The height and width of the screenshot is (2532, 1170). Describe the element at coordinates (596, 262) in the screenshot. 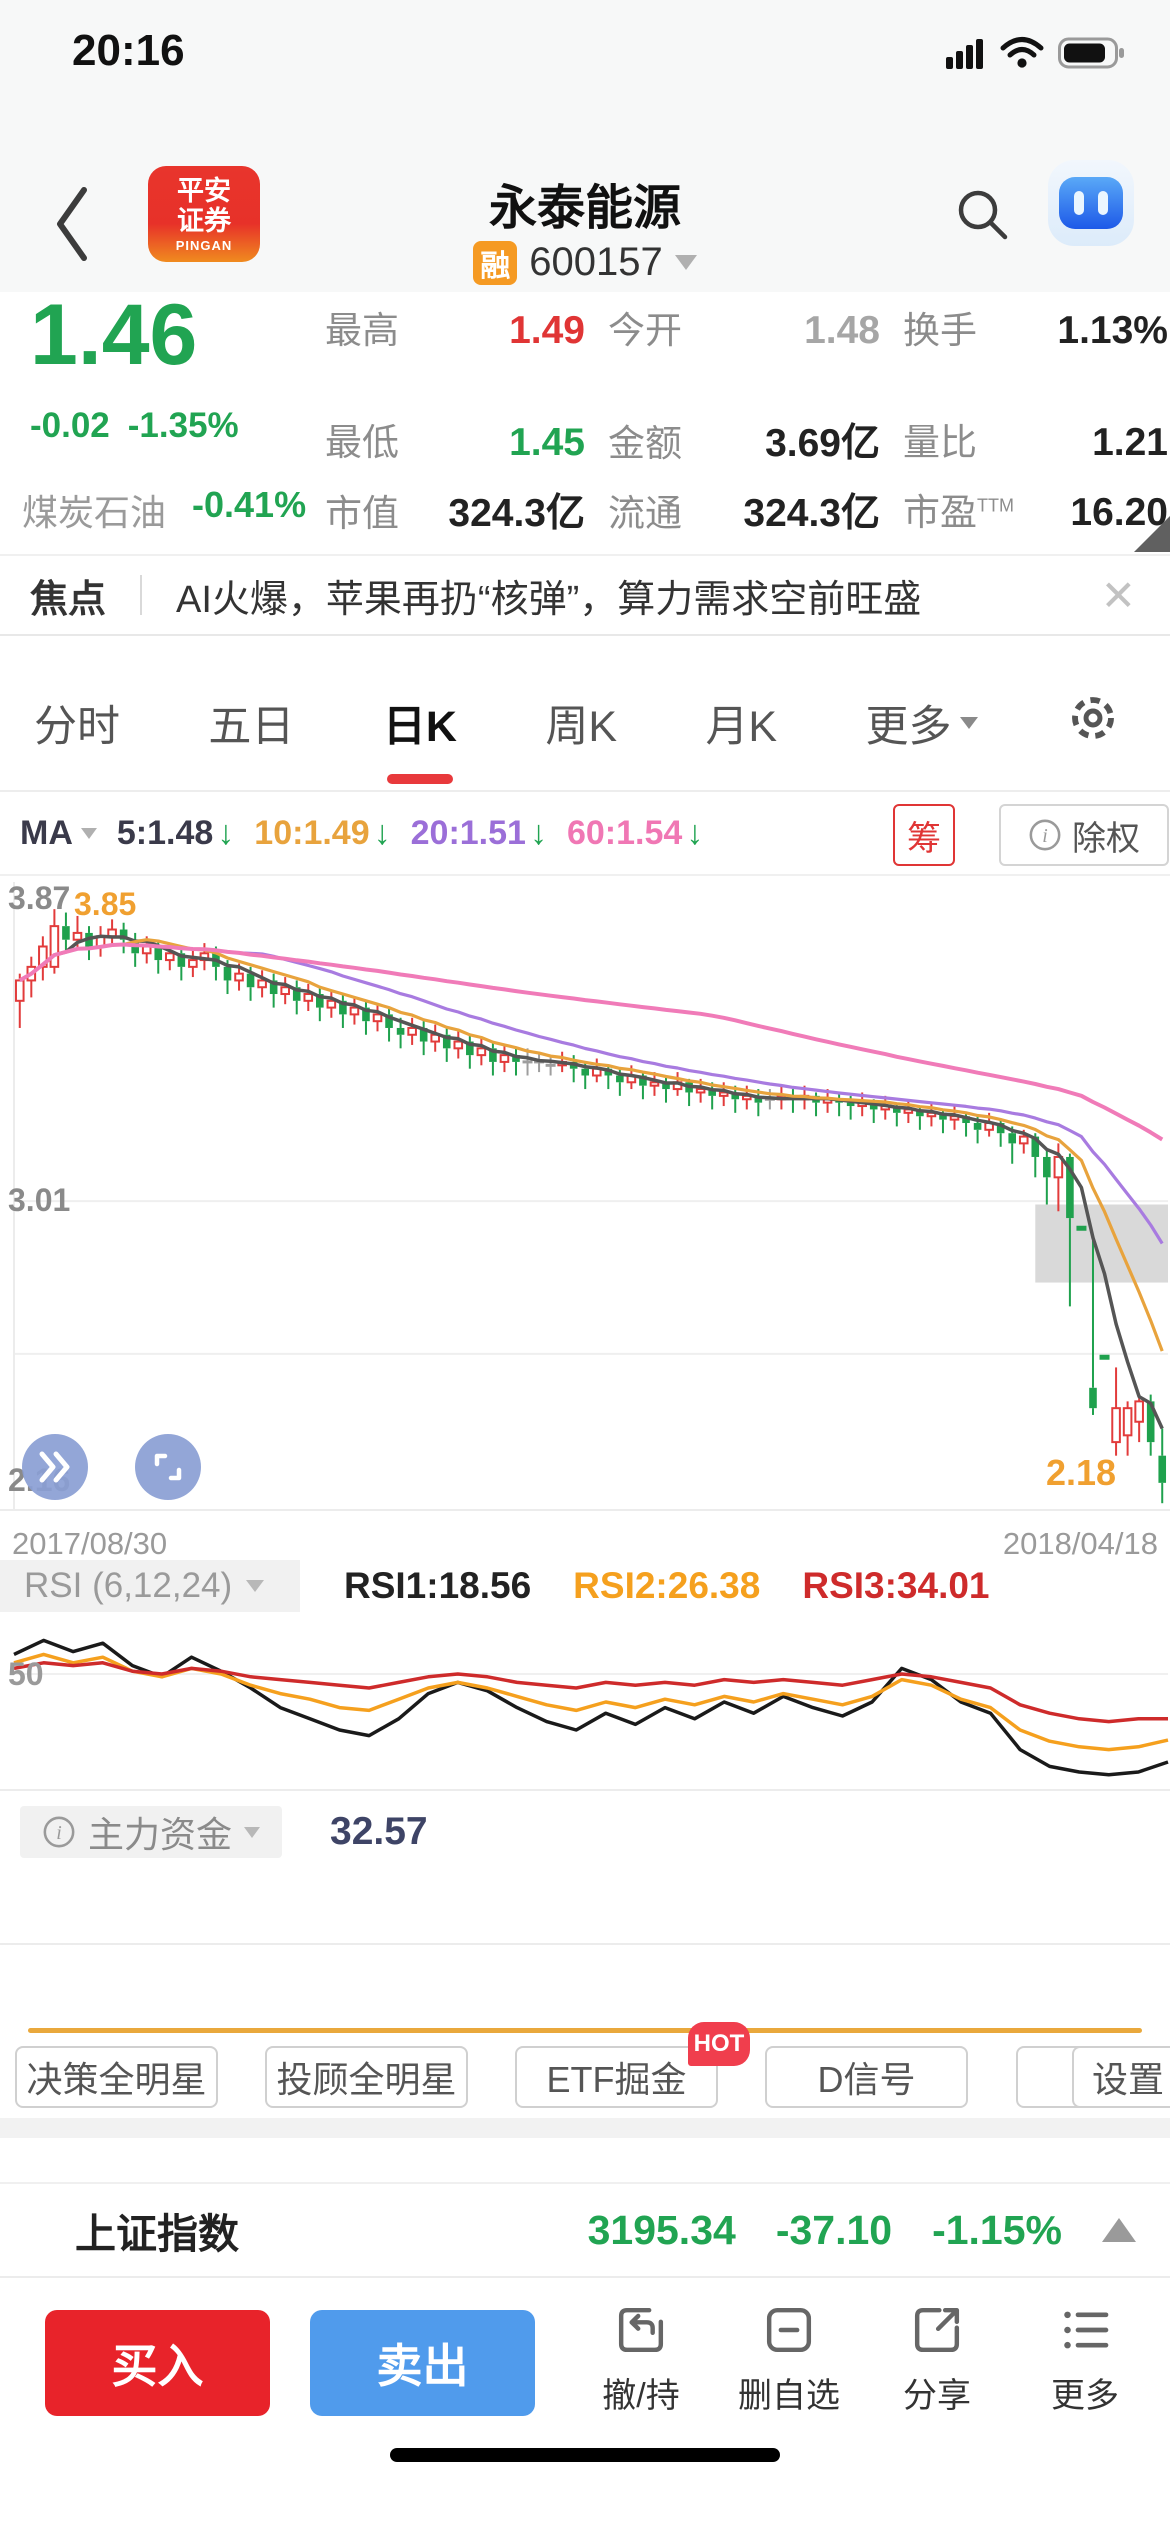

I see `stock-code: 600157` at that location.